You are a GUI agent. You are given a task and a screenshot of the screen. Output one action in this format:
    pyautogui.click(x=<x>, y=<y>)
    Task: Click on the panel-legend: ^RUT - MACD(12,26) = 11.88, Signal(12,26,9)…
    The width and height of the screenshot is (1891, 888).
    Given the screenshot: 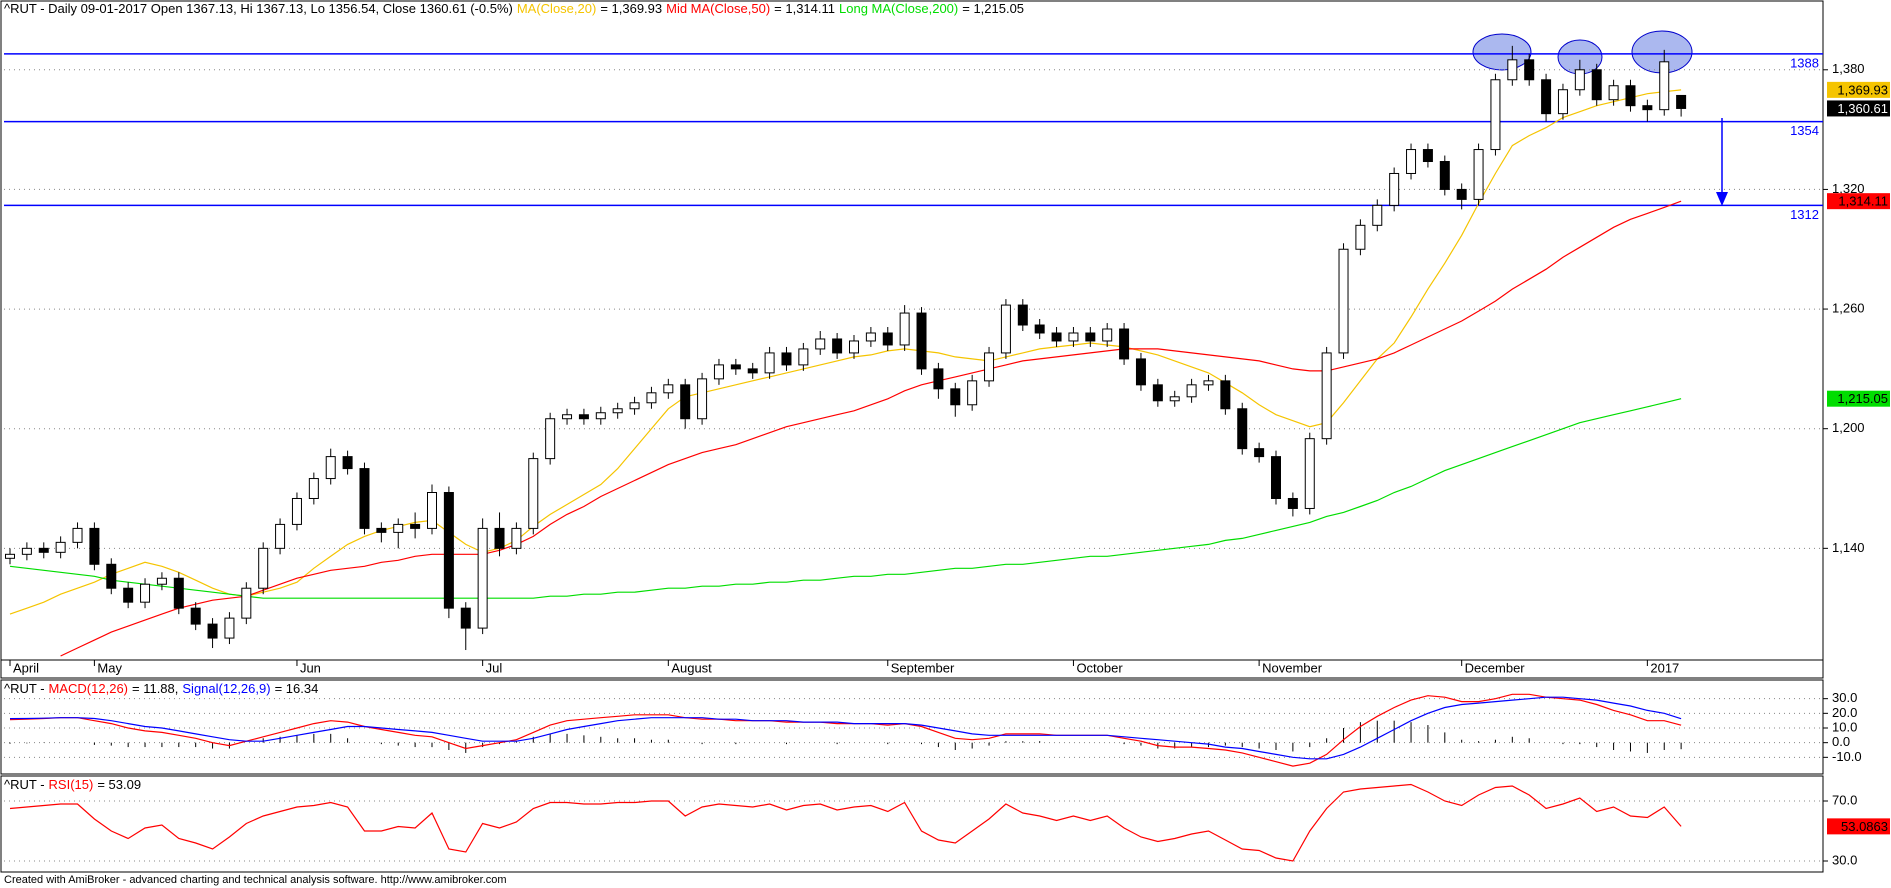 What is the action you would take?
    pyautogui.click(x=161, y=688)
    